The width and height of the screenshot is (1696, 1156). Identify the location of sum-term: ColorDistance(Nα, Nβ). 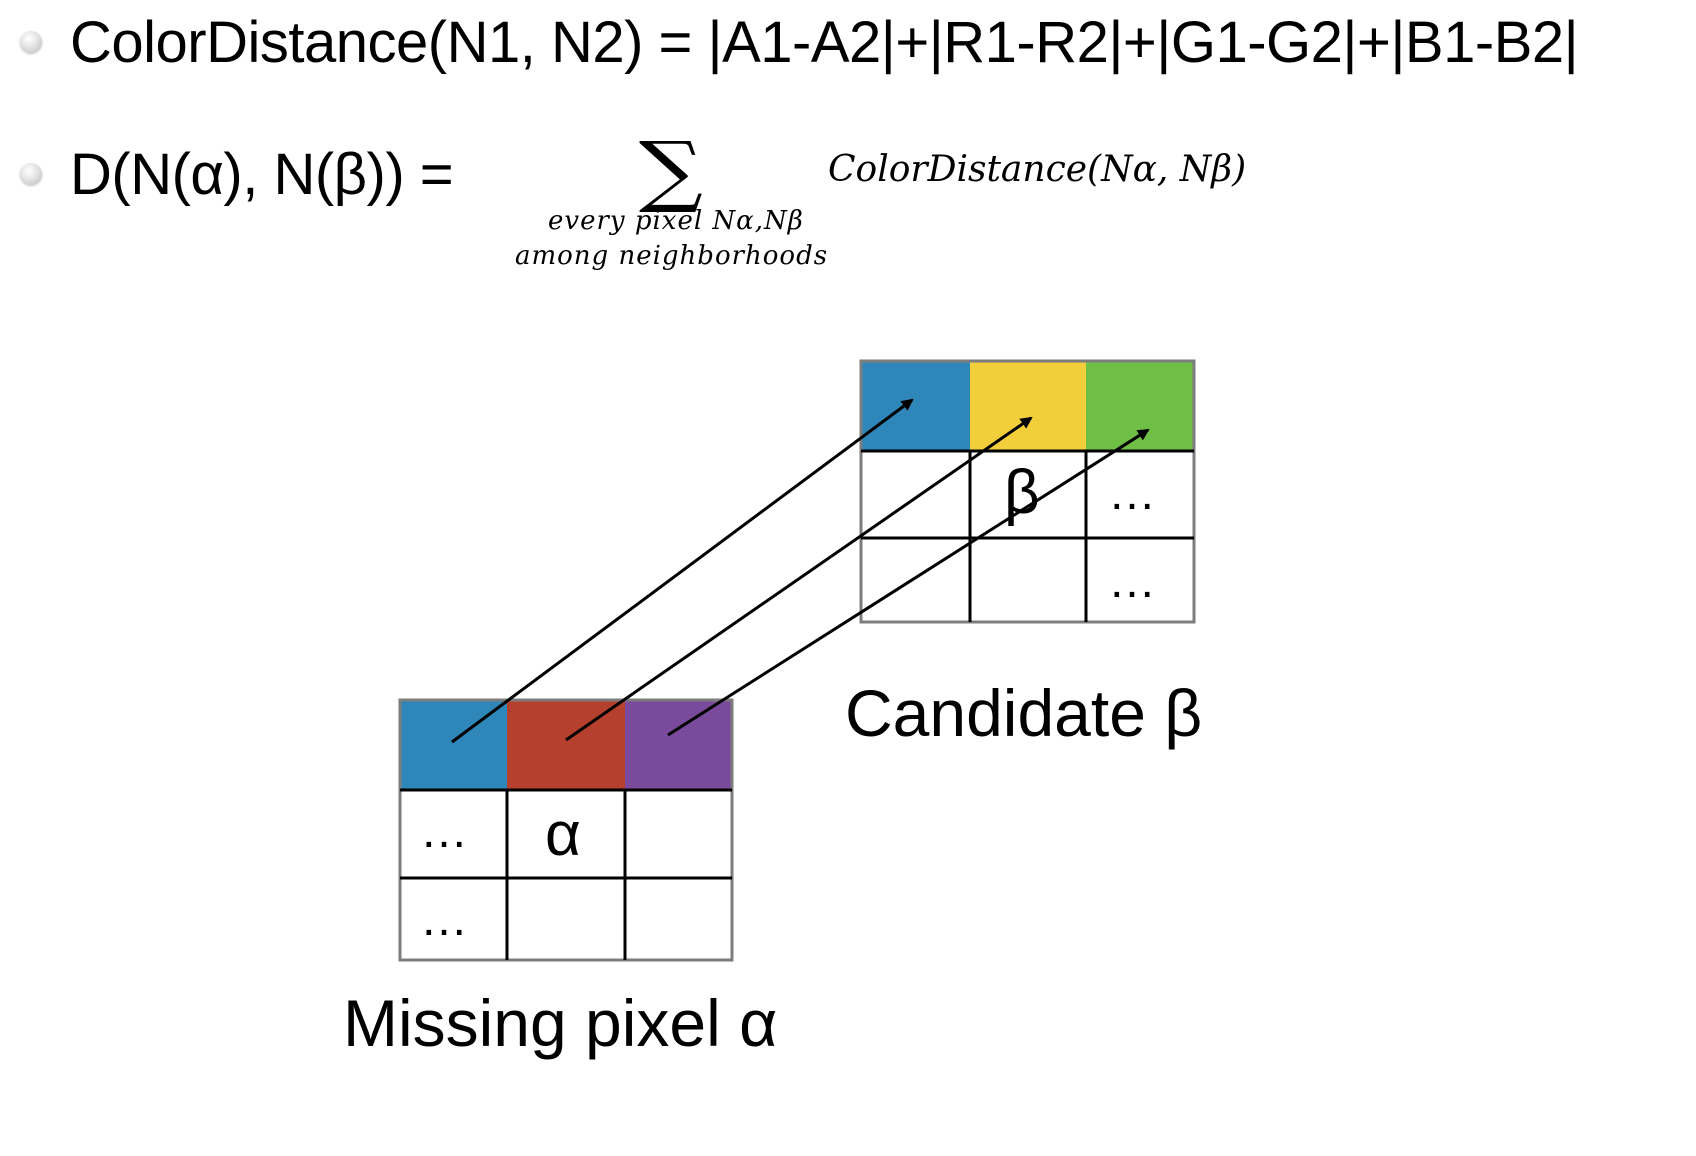
(1037, 169).